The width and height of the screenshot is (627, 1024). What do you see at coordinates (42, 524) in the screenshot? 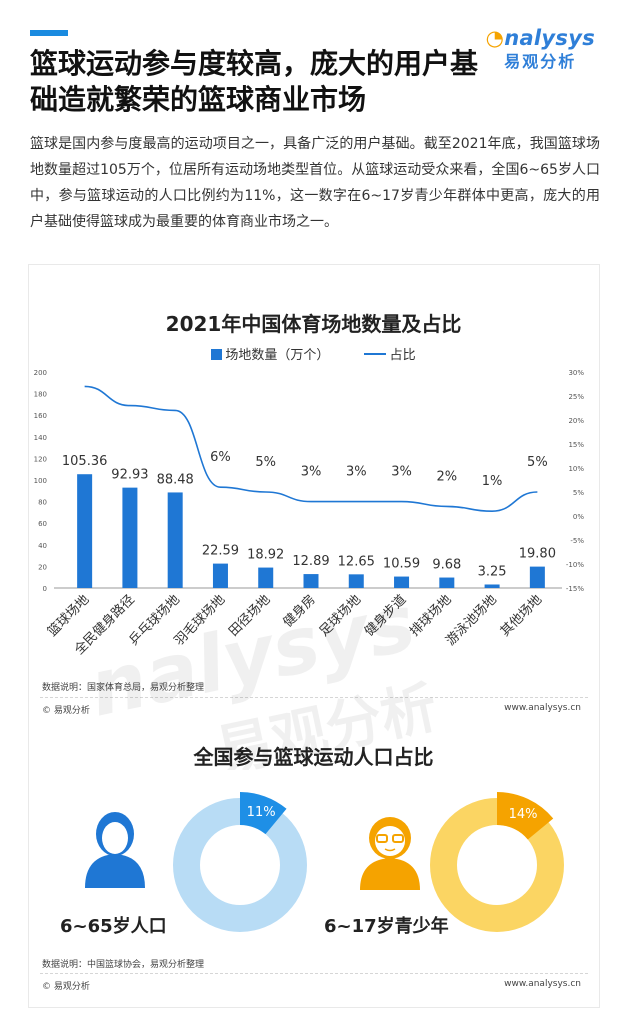
I see `y-tick-label: 60` at bounding box center [42, 524].